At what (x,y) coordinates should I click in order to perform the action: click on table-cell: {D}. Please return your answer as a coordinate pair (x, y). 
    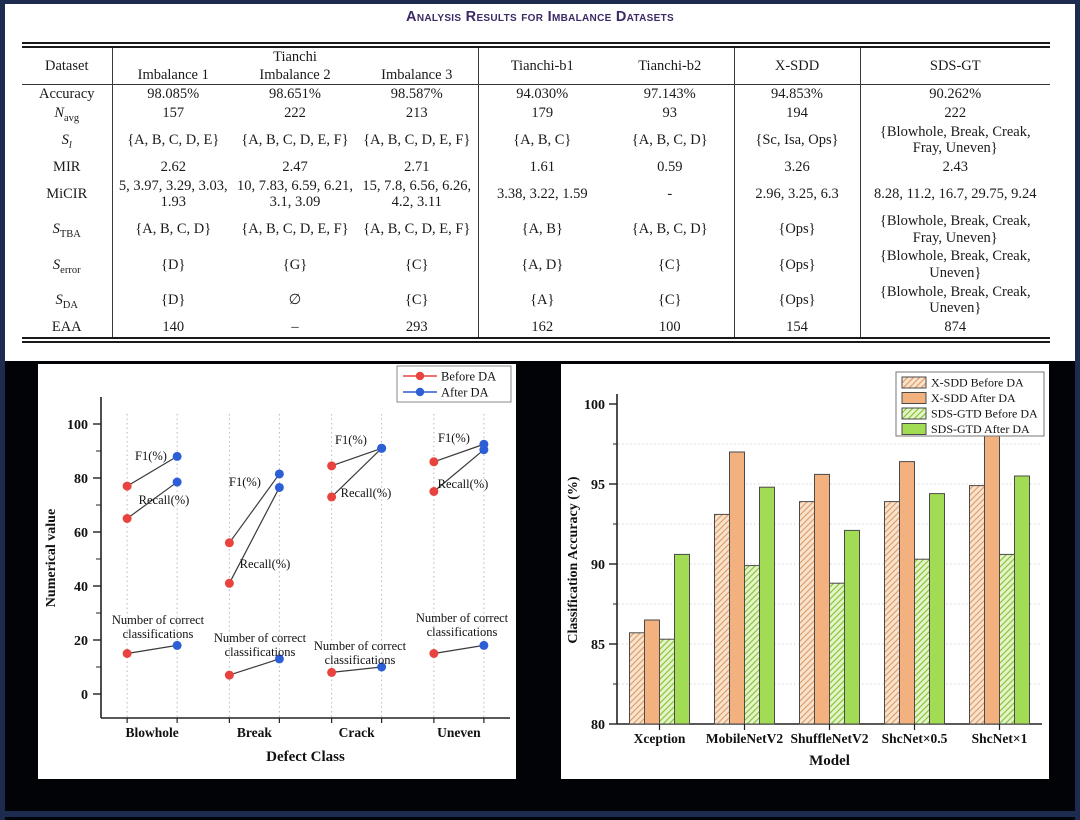
    Looking at the image, I should click on (173, 264).